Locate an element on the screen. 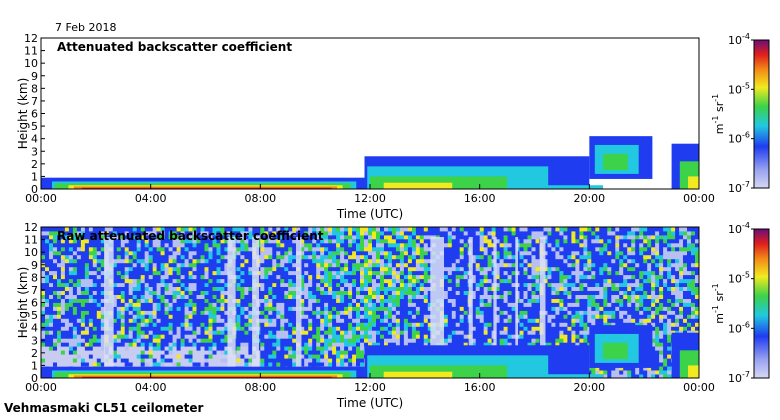 The height and width of the screenshot is (420, 780). date-label: 7 Feb 2018 is located at coordinates (86, 27).